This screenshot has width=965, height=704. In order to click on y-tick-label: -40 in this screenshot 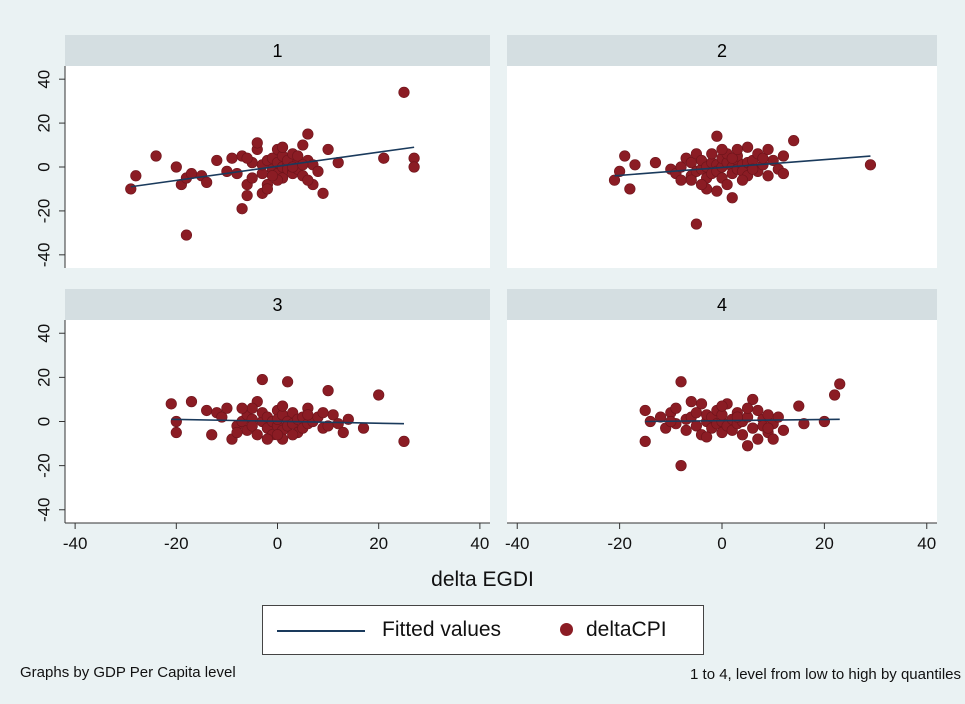, I will do `click(43, 255)`.